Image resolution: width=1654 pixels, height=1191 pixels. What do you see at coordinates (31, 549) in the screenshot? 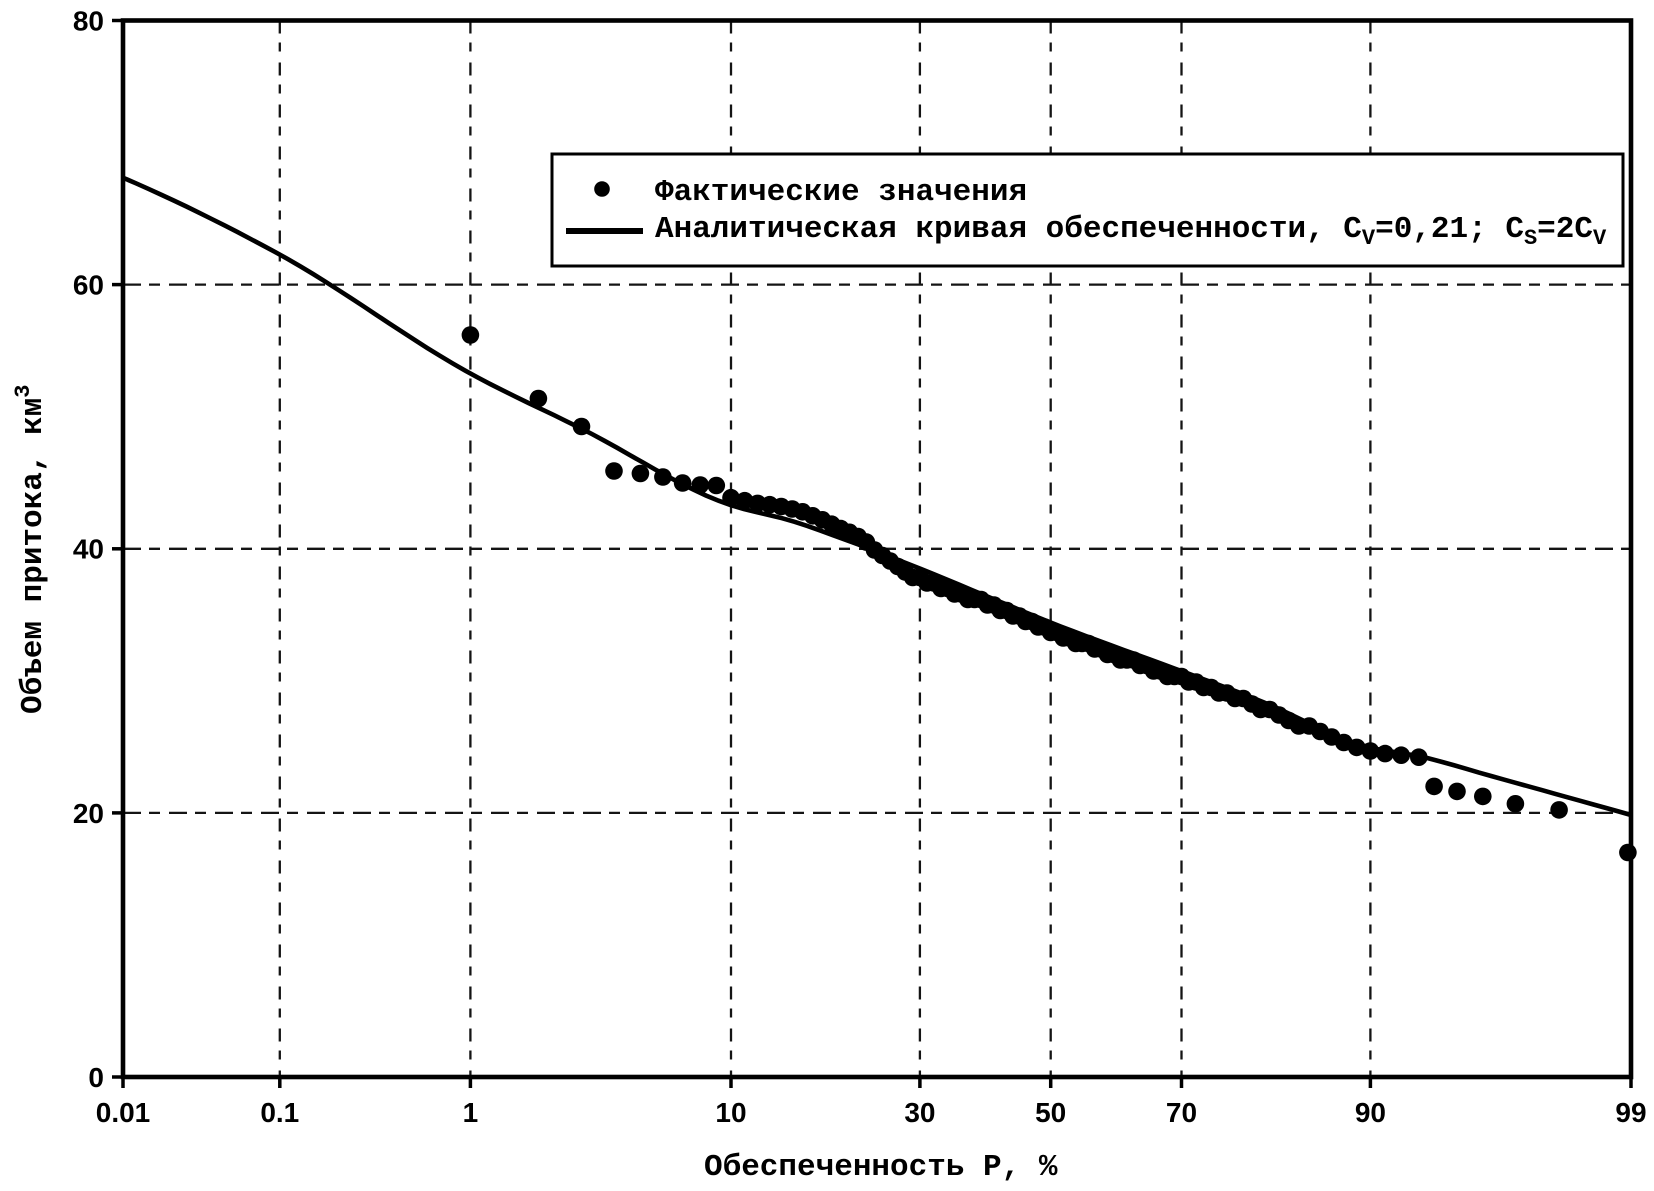
I see `svg-text: Объем притока, км3` at bounding box center [31, 549].